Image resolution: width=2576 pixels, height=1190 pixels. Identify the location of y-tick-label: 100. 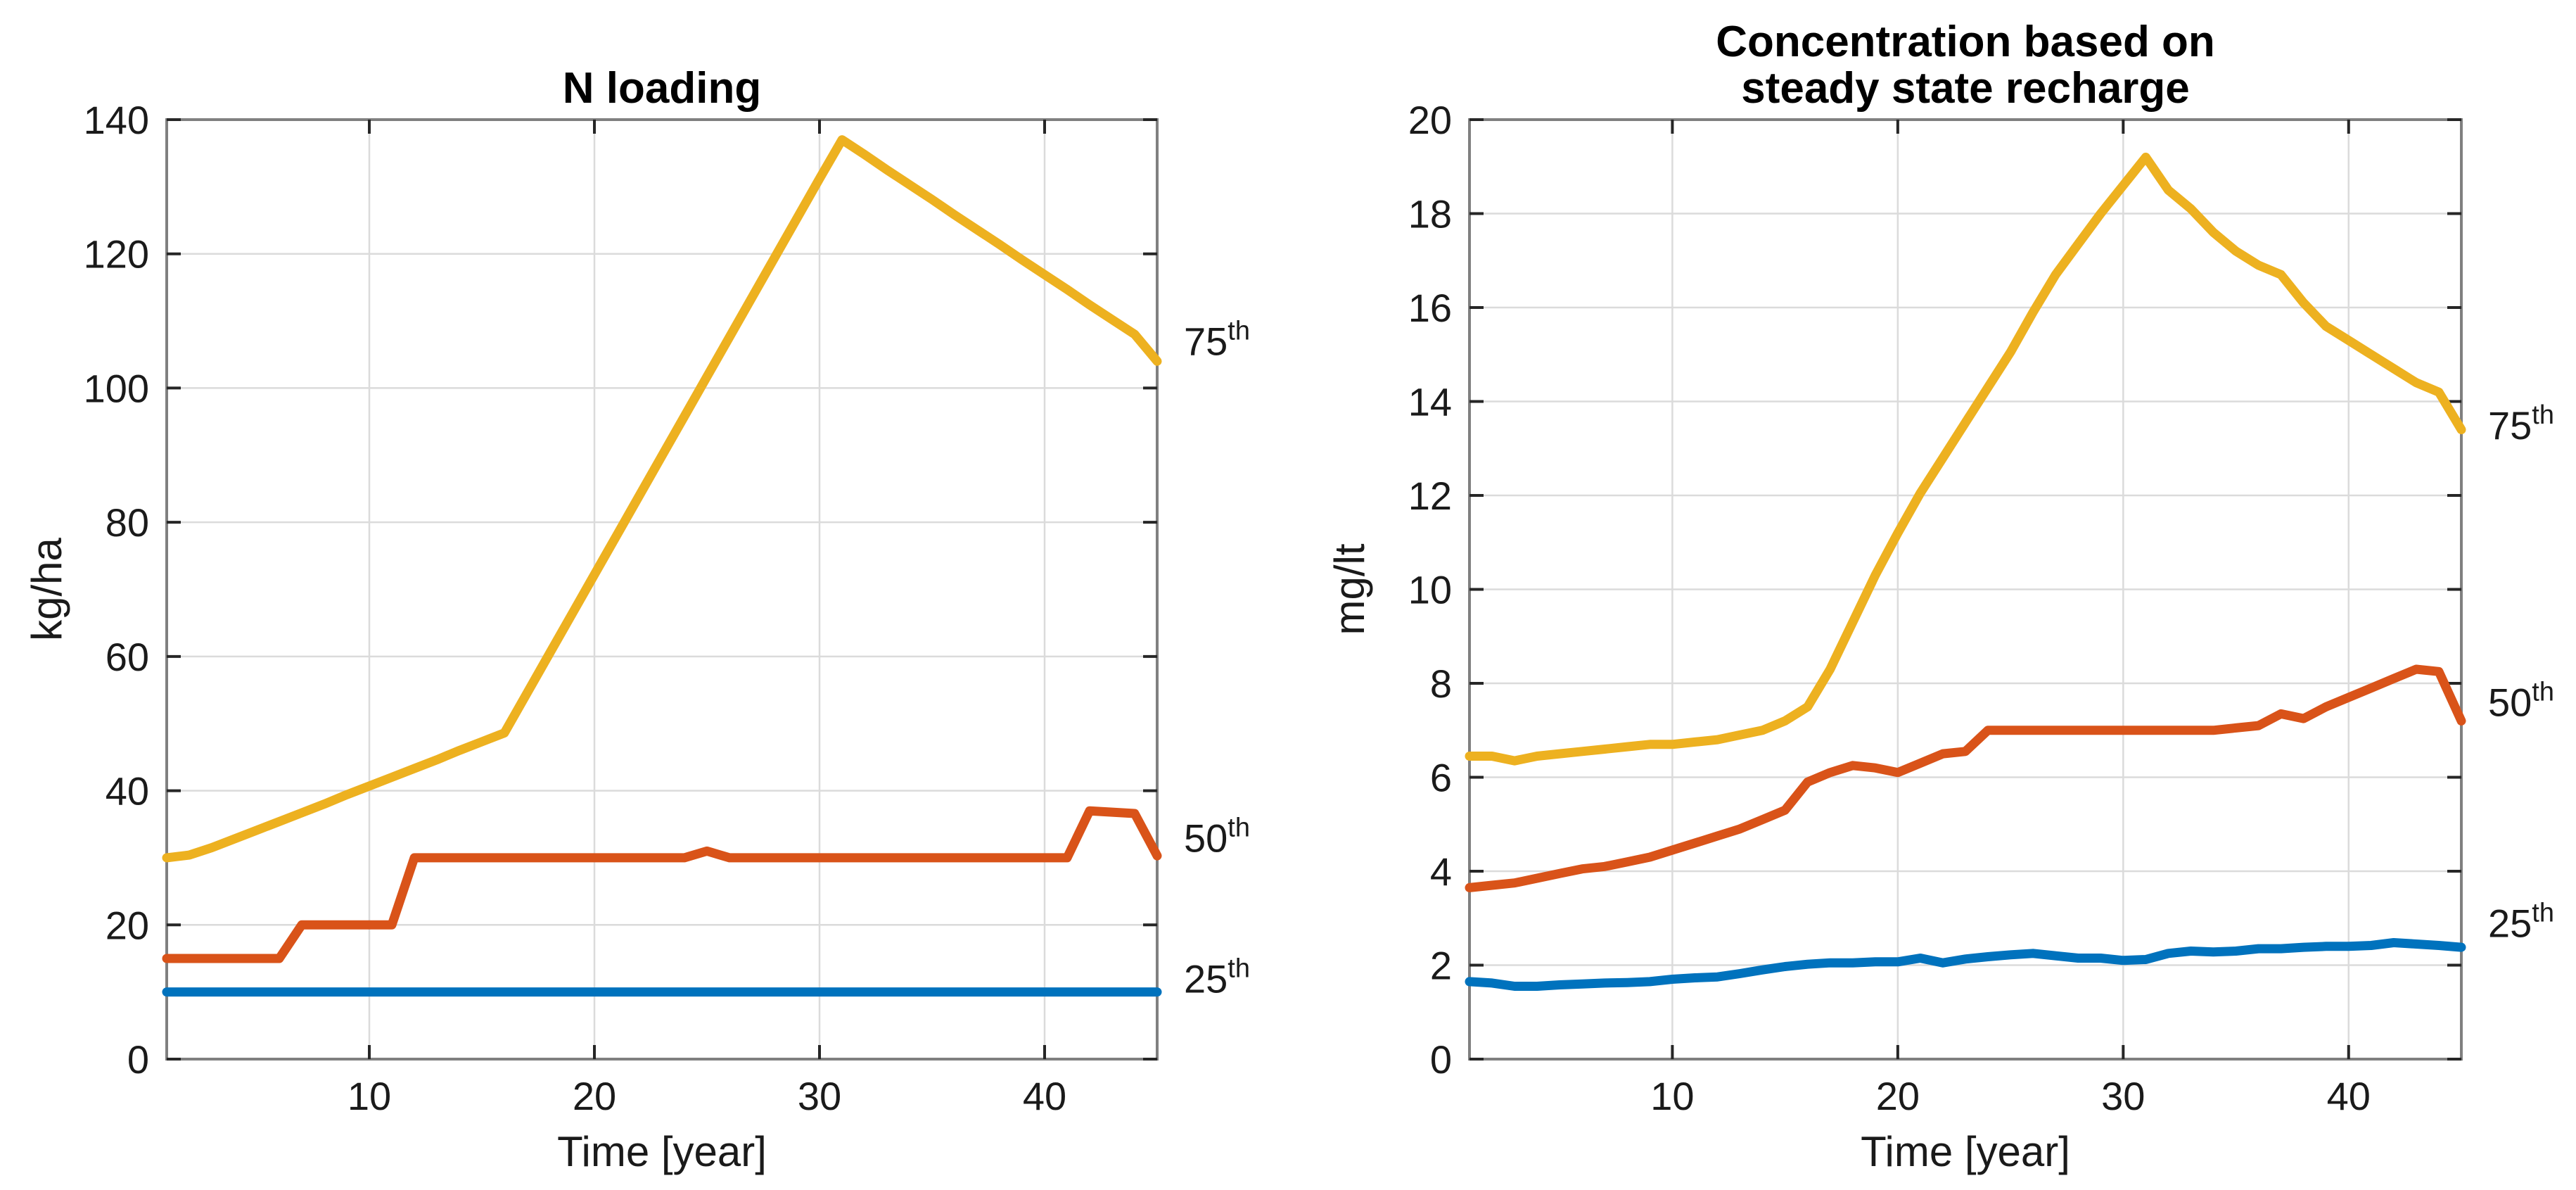
(116, 388).